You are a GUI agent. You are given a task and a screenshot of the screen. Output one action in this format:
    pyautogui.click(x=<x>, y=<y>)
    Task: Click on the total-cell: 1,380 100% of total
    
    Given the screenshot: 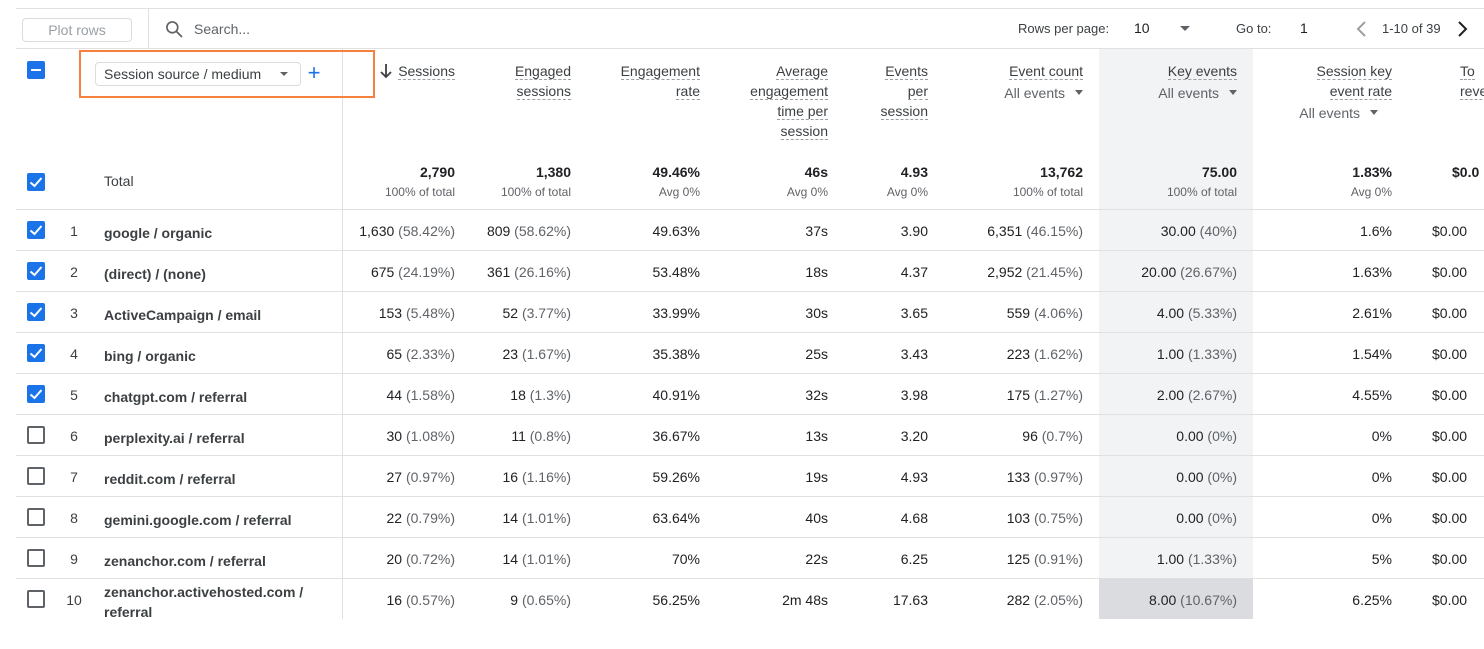 What is the action you would take?
    pyautogui.click(x=516, y=181)
    